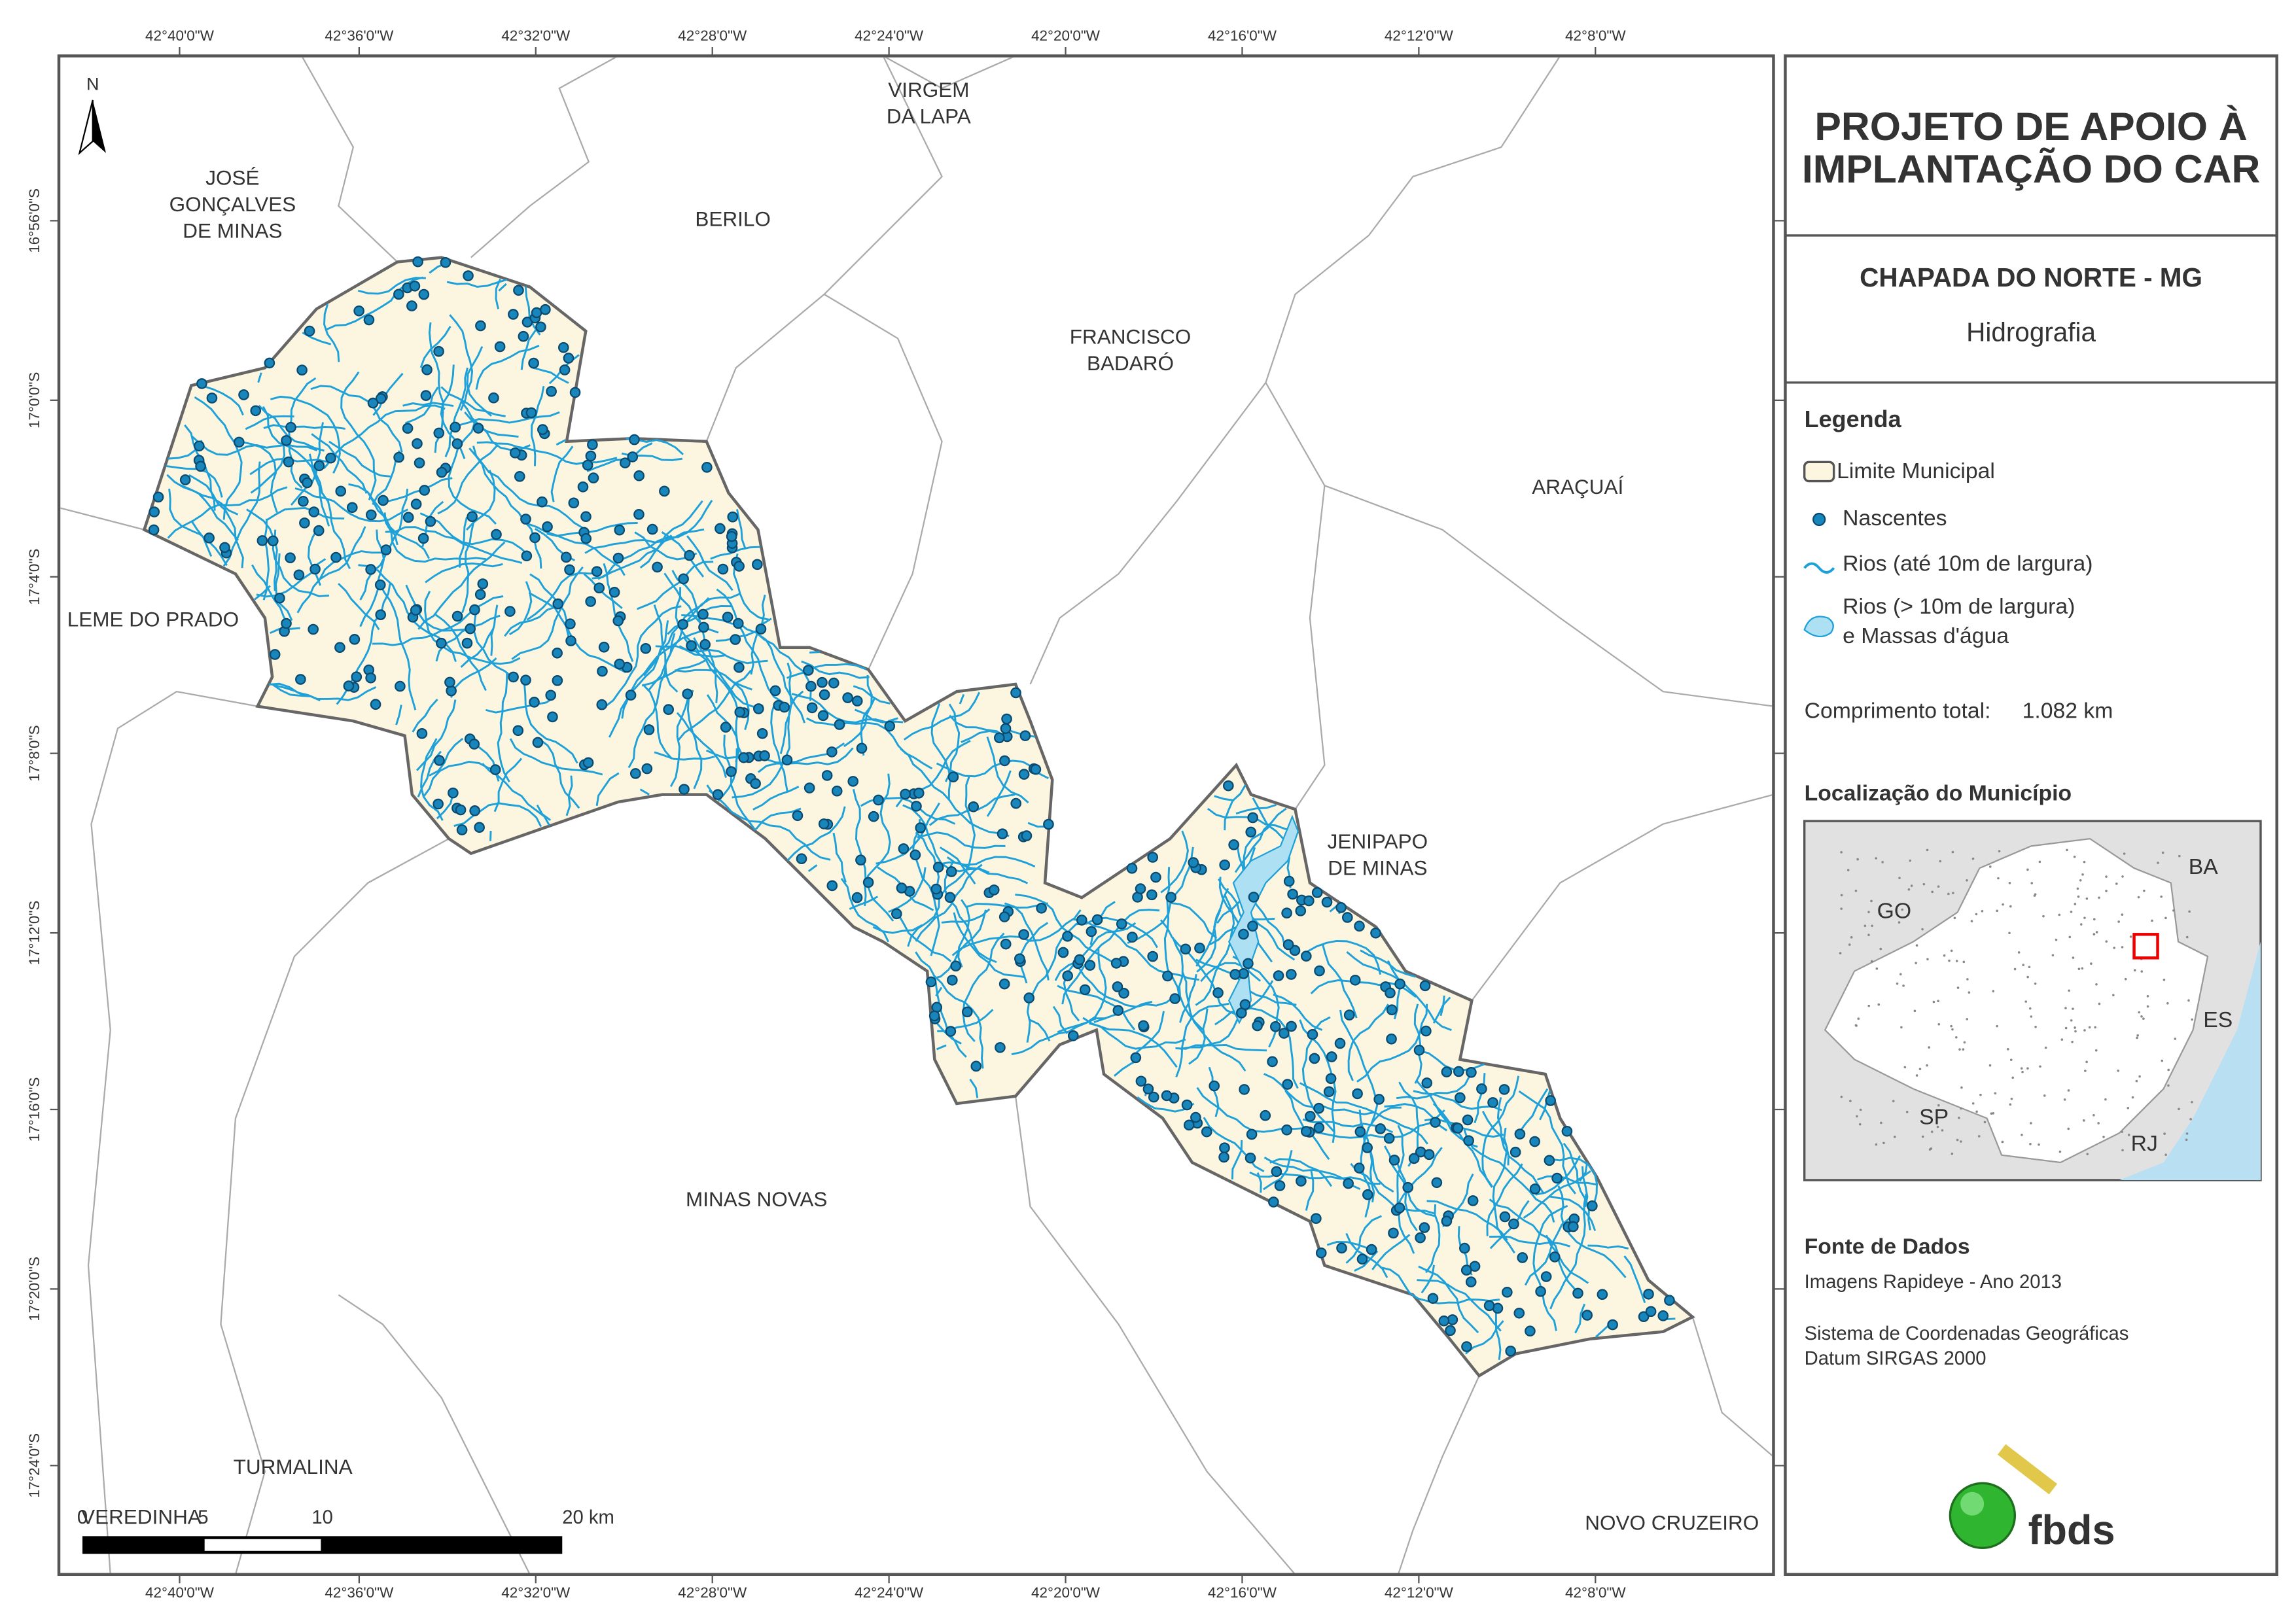  What do you see at coordinates (262, 1545) in the screenshot?
I see `scale-bar` at bounding box center [262, 1545].